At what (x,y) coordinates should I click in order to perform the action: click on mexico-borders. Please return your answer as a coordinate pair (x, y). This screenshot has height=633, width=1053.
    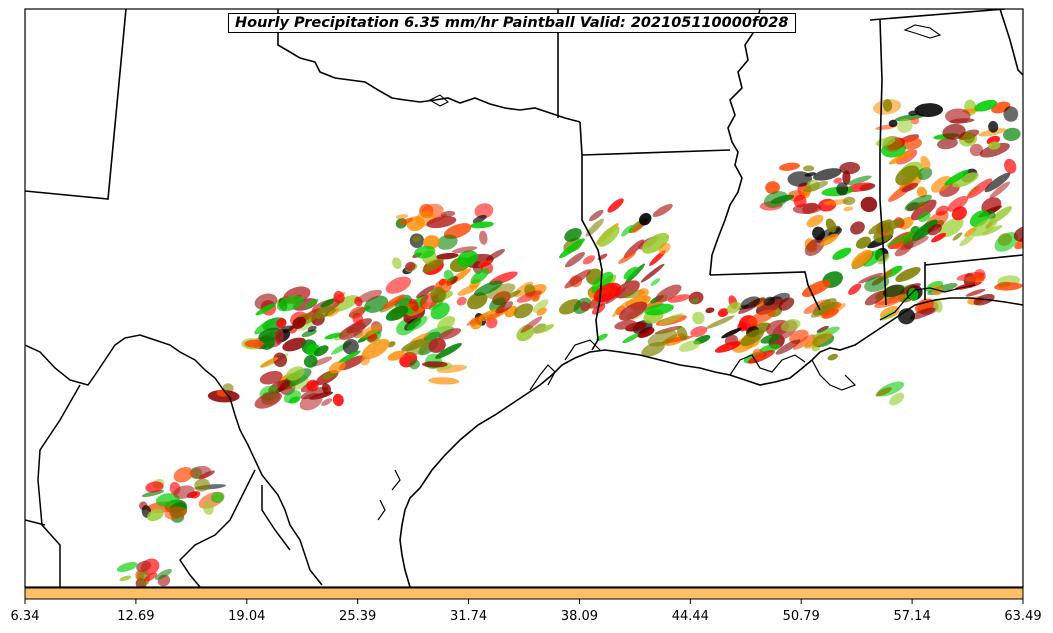
    Looking at the image, I should click on (174, 460).